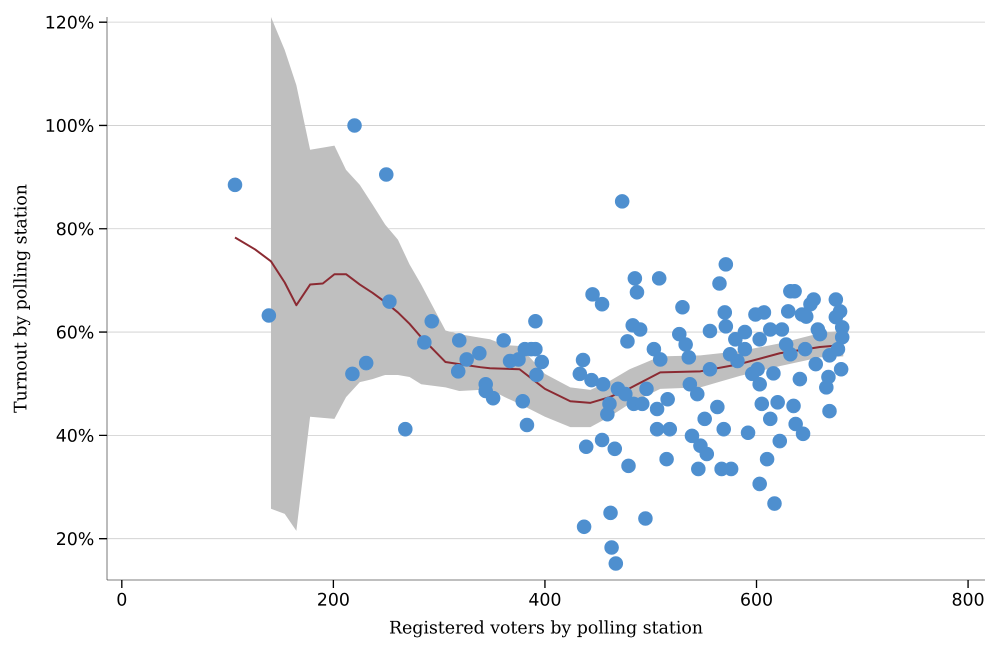  Describe the element at coordinates (75, 435) in the screenshot. I see `y-tick-label: 40%` at that location.